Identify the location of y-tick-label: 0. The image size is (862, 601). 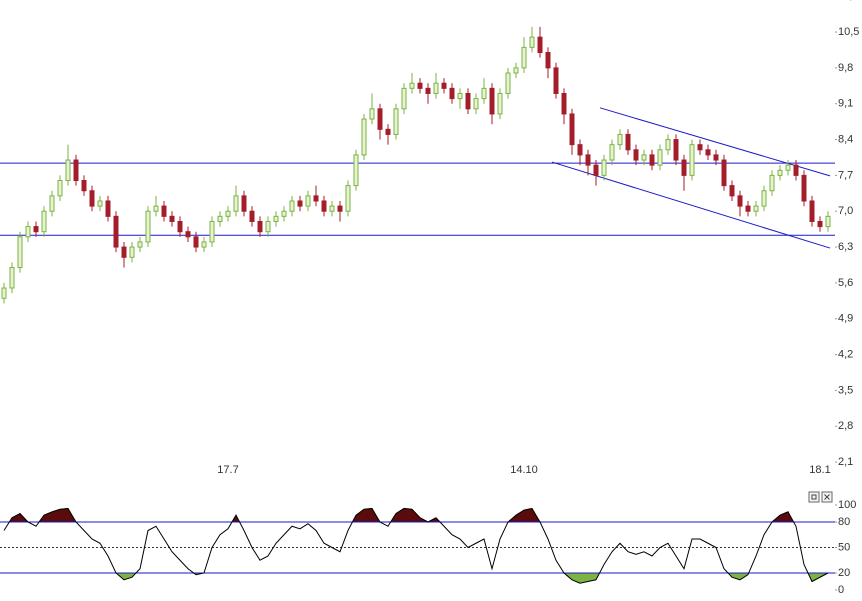
(841, 590).